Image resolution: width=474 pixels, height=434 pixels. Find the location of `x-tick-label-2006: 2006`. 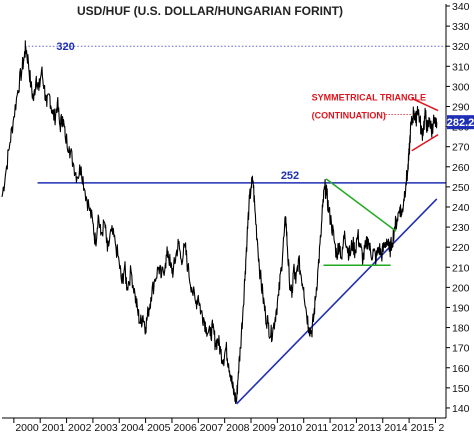

x-tick-label-2006: 2006 is located at coordinates (185, 428).